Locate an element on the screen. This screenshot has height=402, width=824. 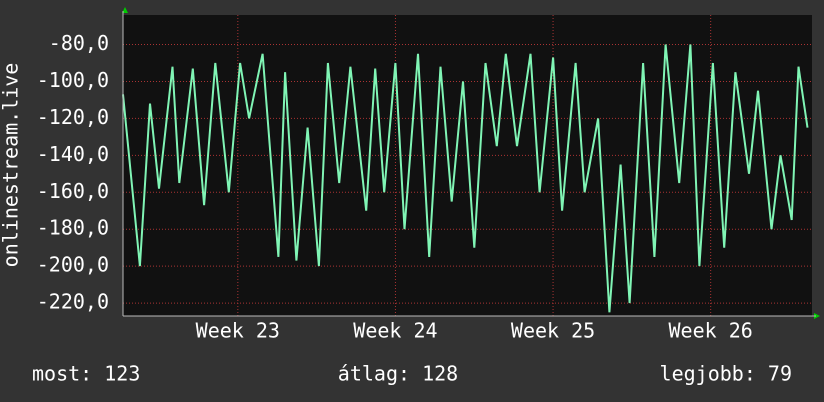
footer-average: átlag: 128 is located at coordinates (398, 374).